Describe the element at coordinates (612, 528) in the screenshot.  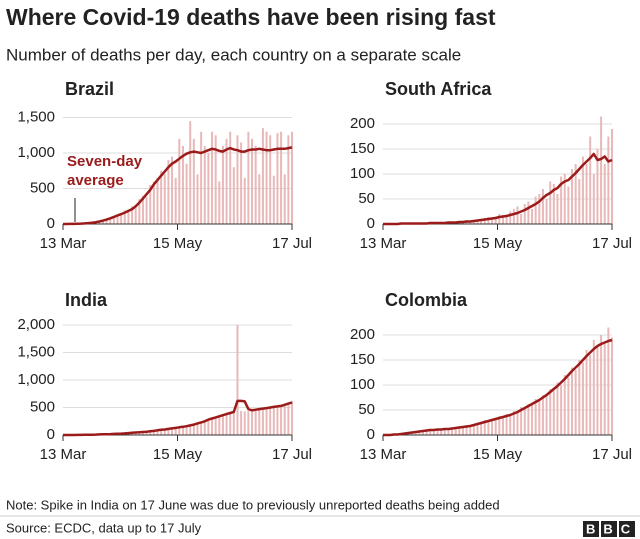
I see `logo: BBC` at that location.